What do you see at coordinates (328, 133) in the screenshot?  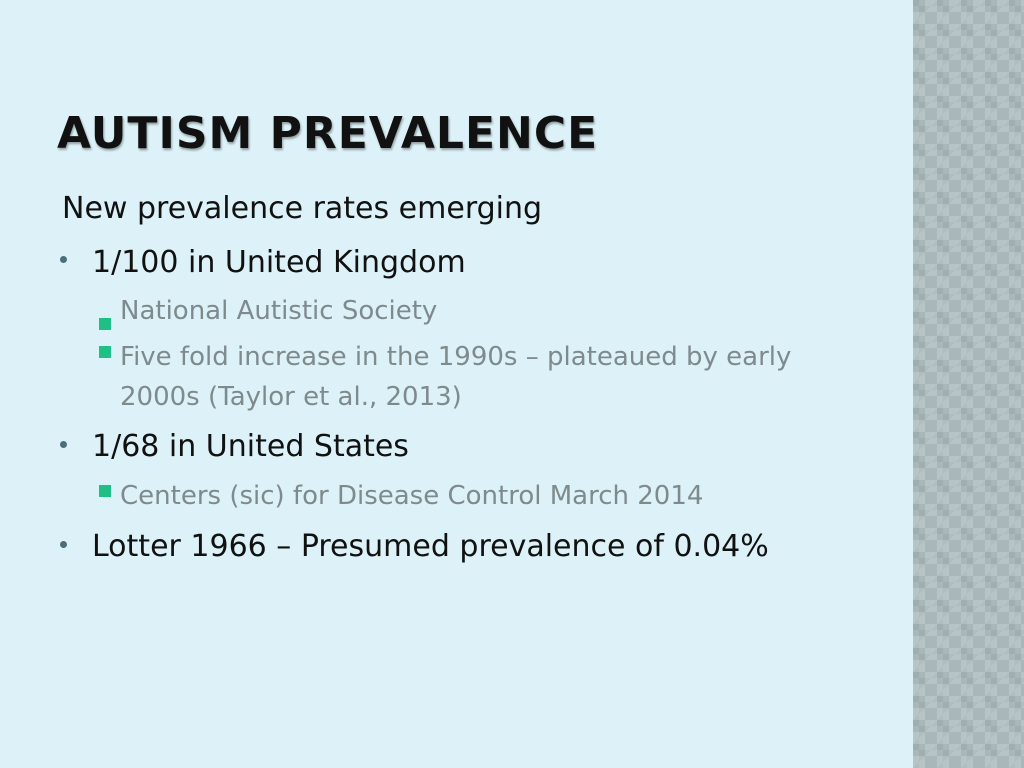 I see `slide-title: AUTISM PREVALENCE` at bounding box center [328, 133].